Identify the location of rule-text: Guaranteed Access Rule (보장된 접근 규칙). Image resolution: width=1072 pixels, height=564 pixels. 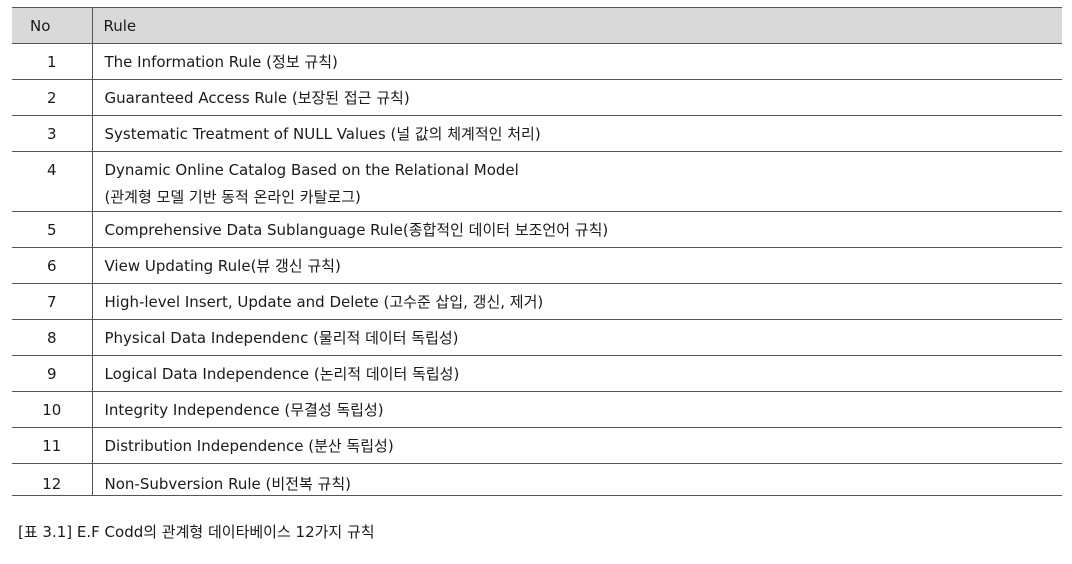
(257, 97).